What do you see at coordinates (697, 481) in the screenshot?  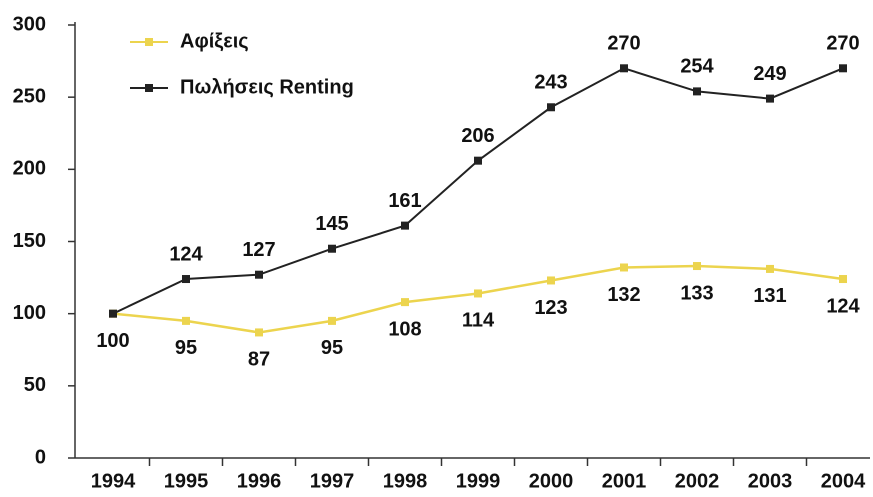 I see `x-tick-label: 2002` at bounding box center [697, 481].